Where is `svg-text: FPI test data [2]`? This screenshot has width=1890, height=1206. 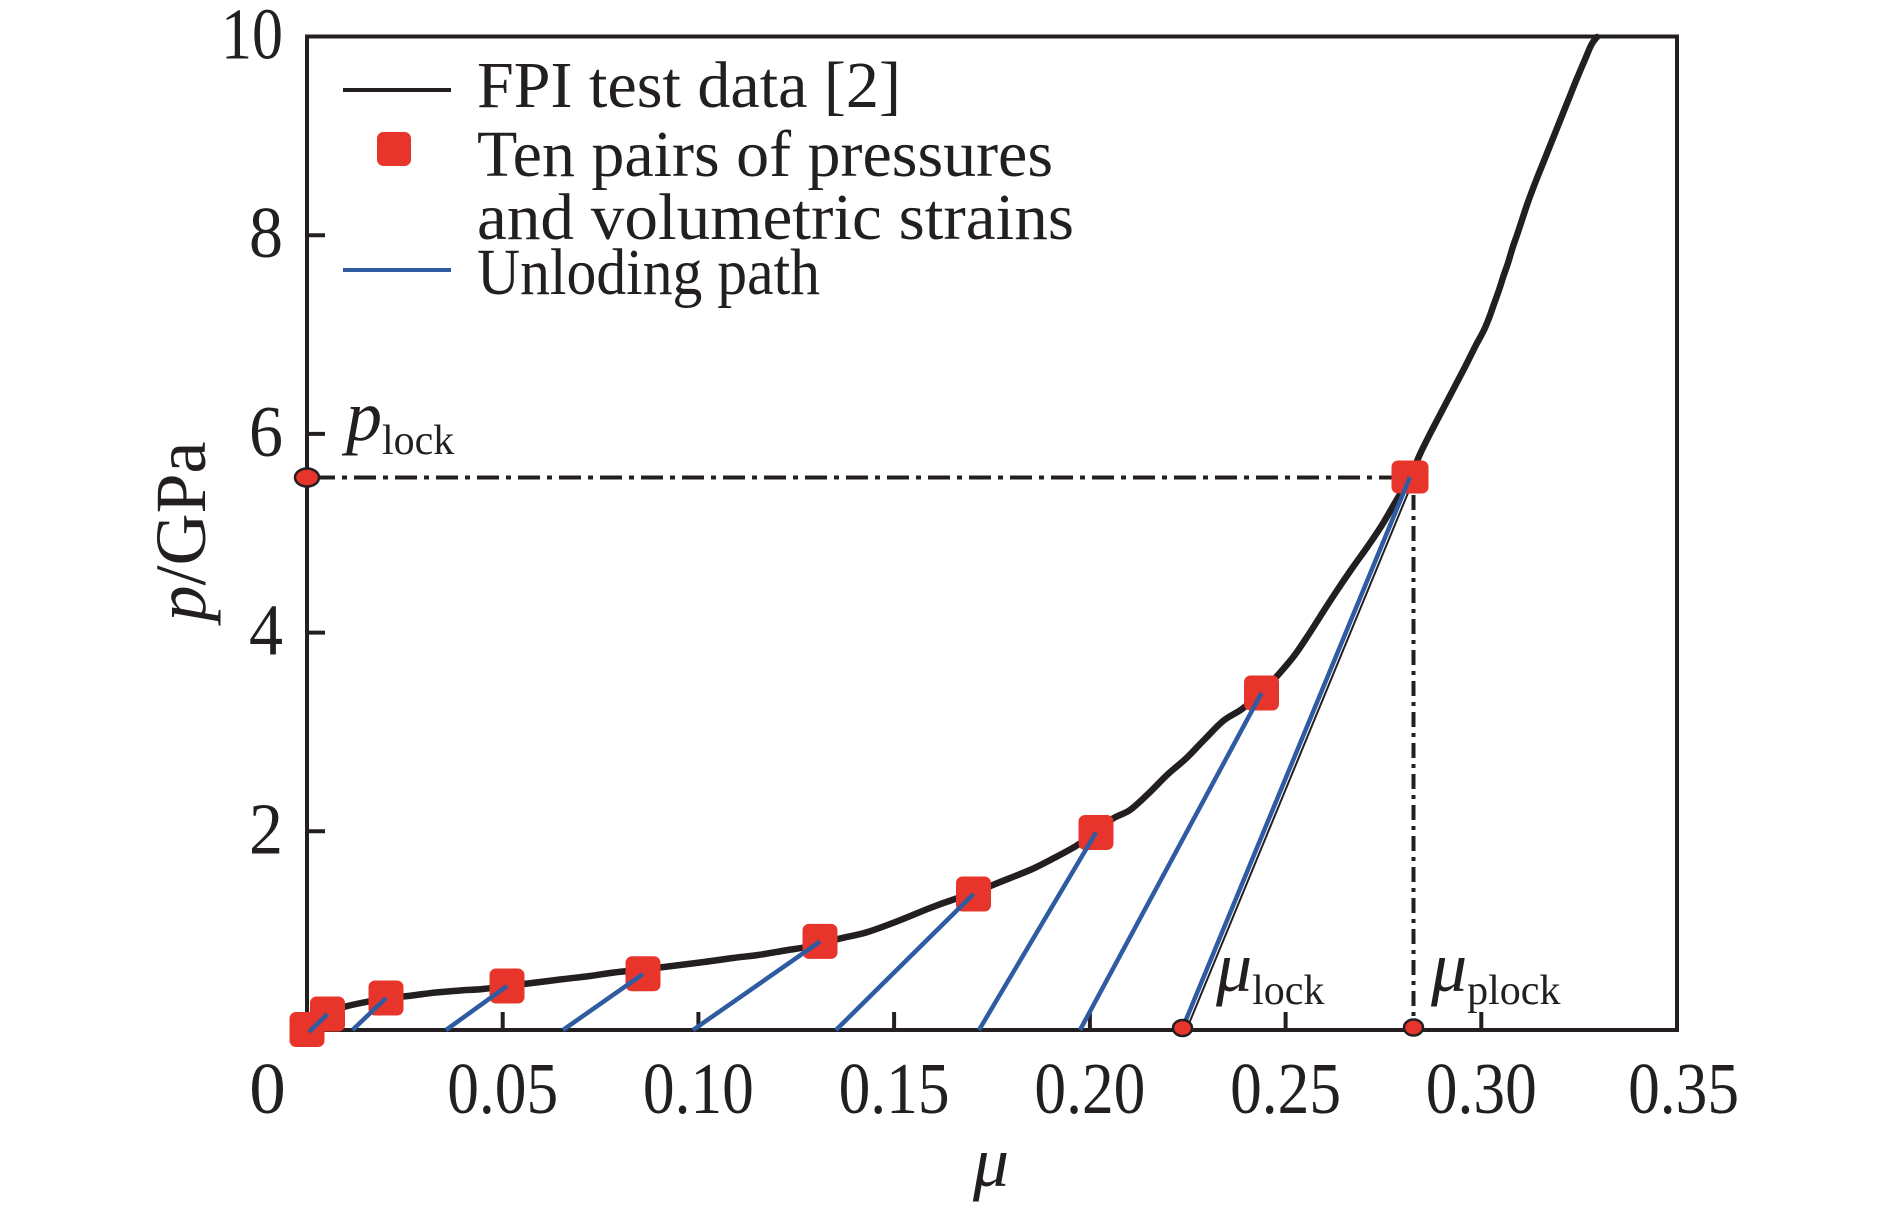
svg-text: FPI test data [2] is located at coordinates (689, 85).